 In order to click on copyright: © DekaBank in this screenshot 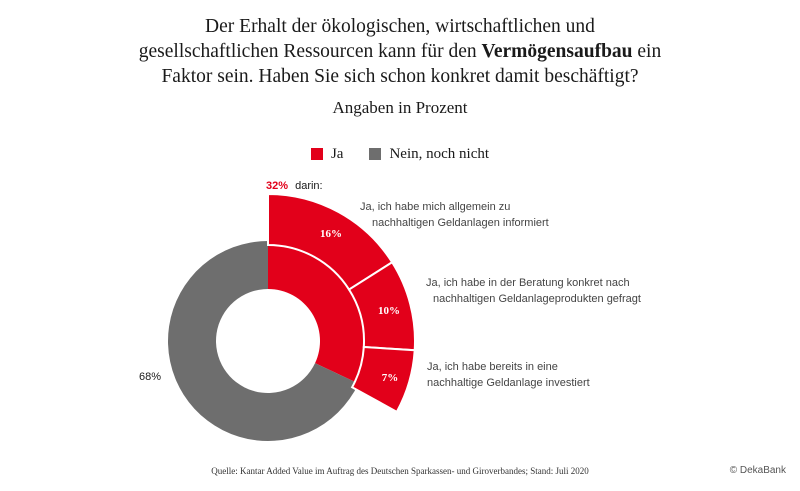, I will do `click(757, 470)`.